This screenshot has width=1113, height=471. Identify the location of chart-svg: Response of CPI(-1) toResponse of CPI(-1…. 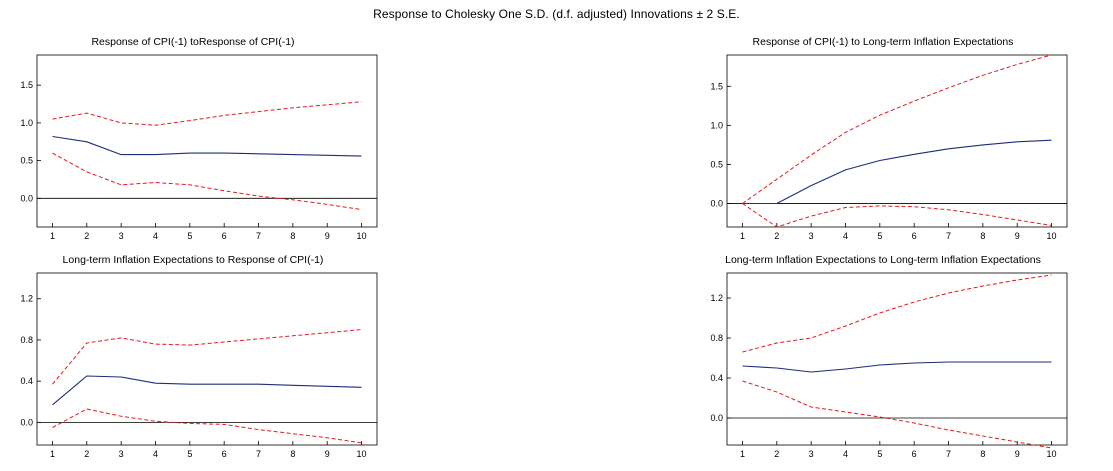
(199, 138).